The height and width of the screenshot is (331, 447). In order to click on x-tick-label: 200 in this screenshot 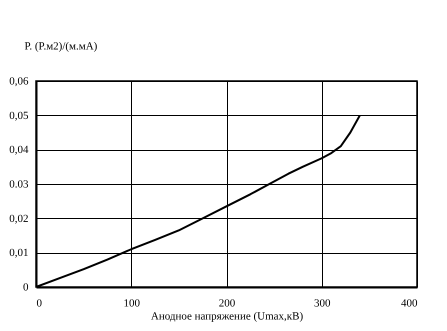, I will do `click(227, 304)`.